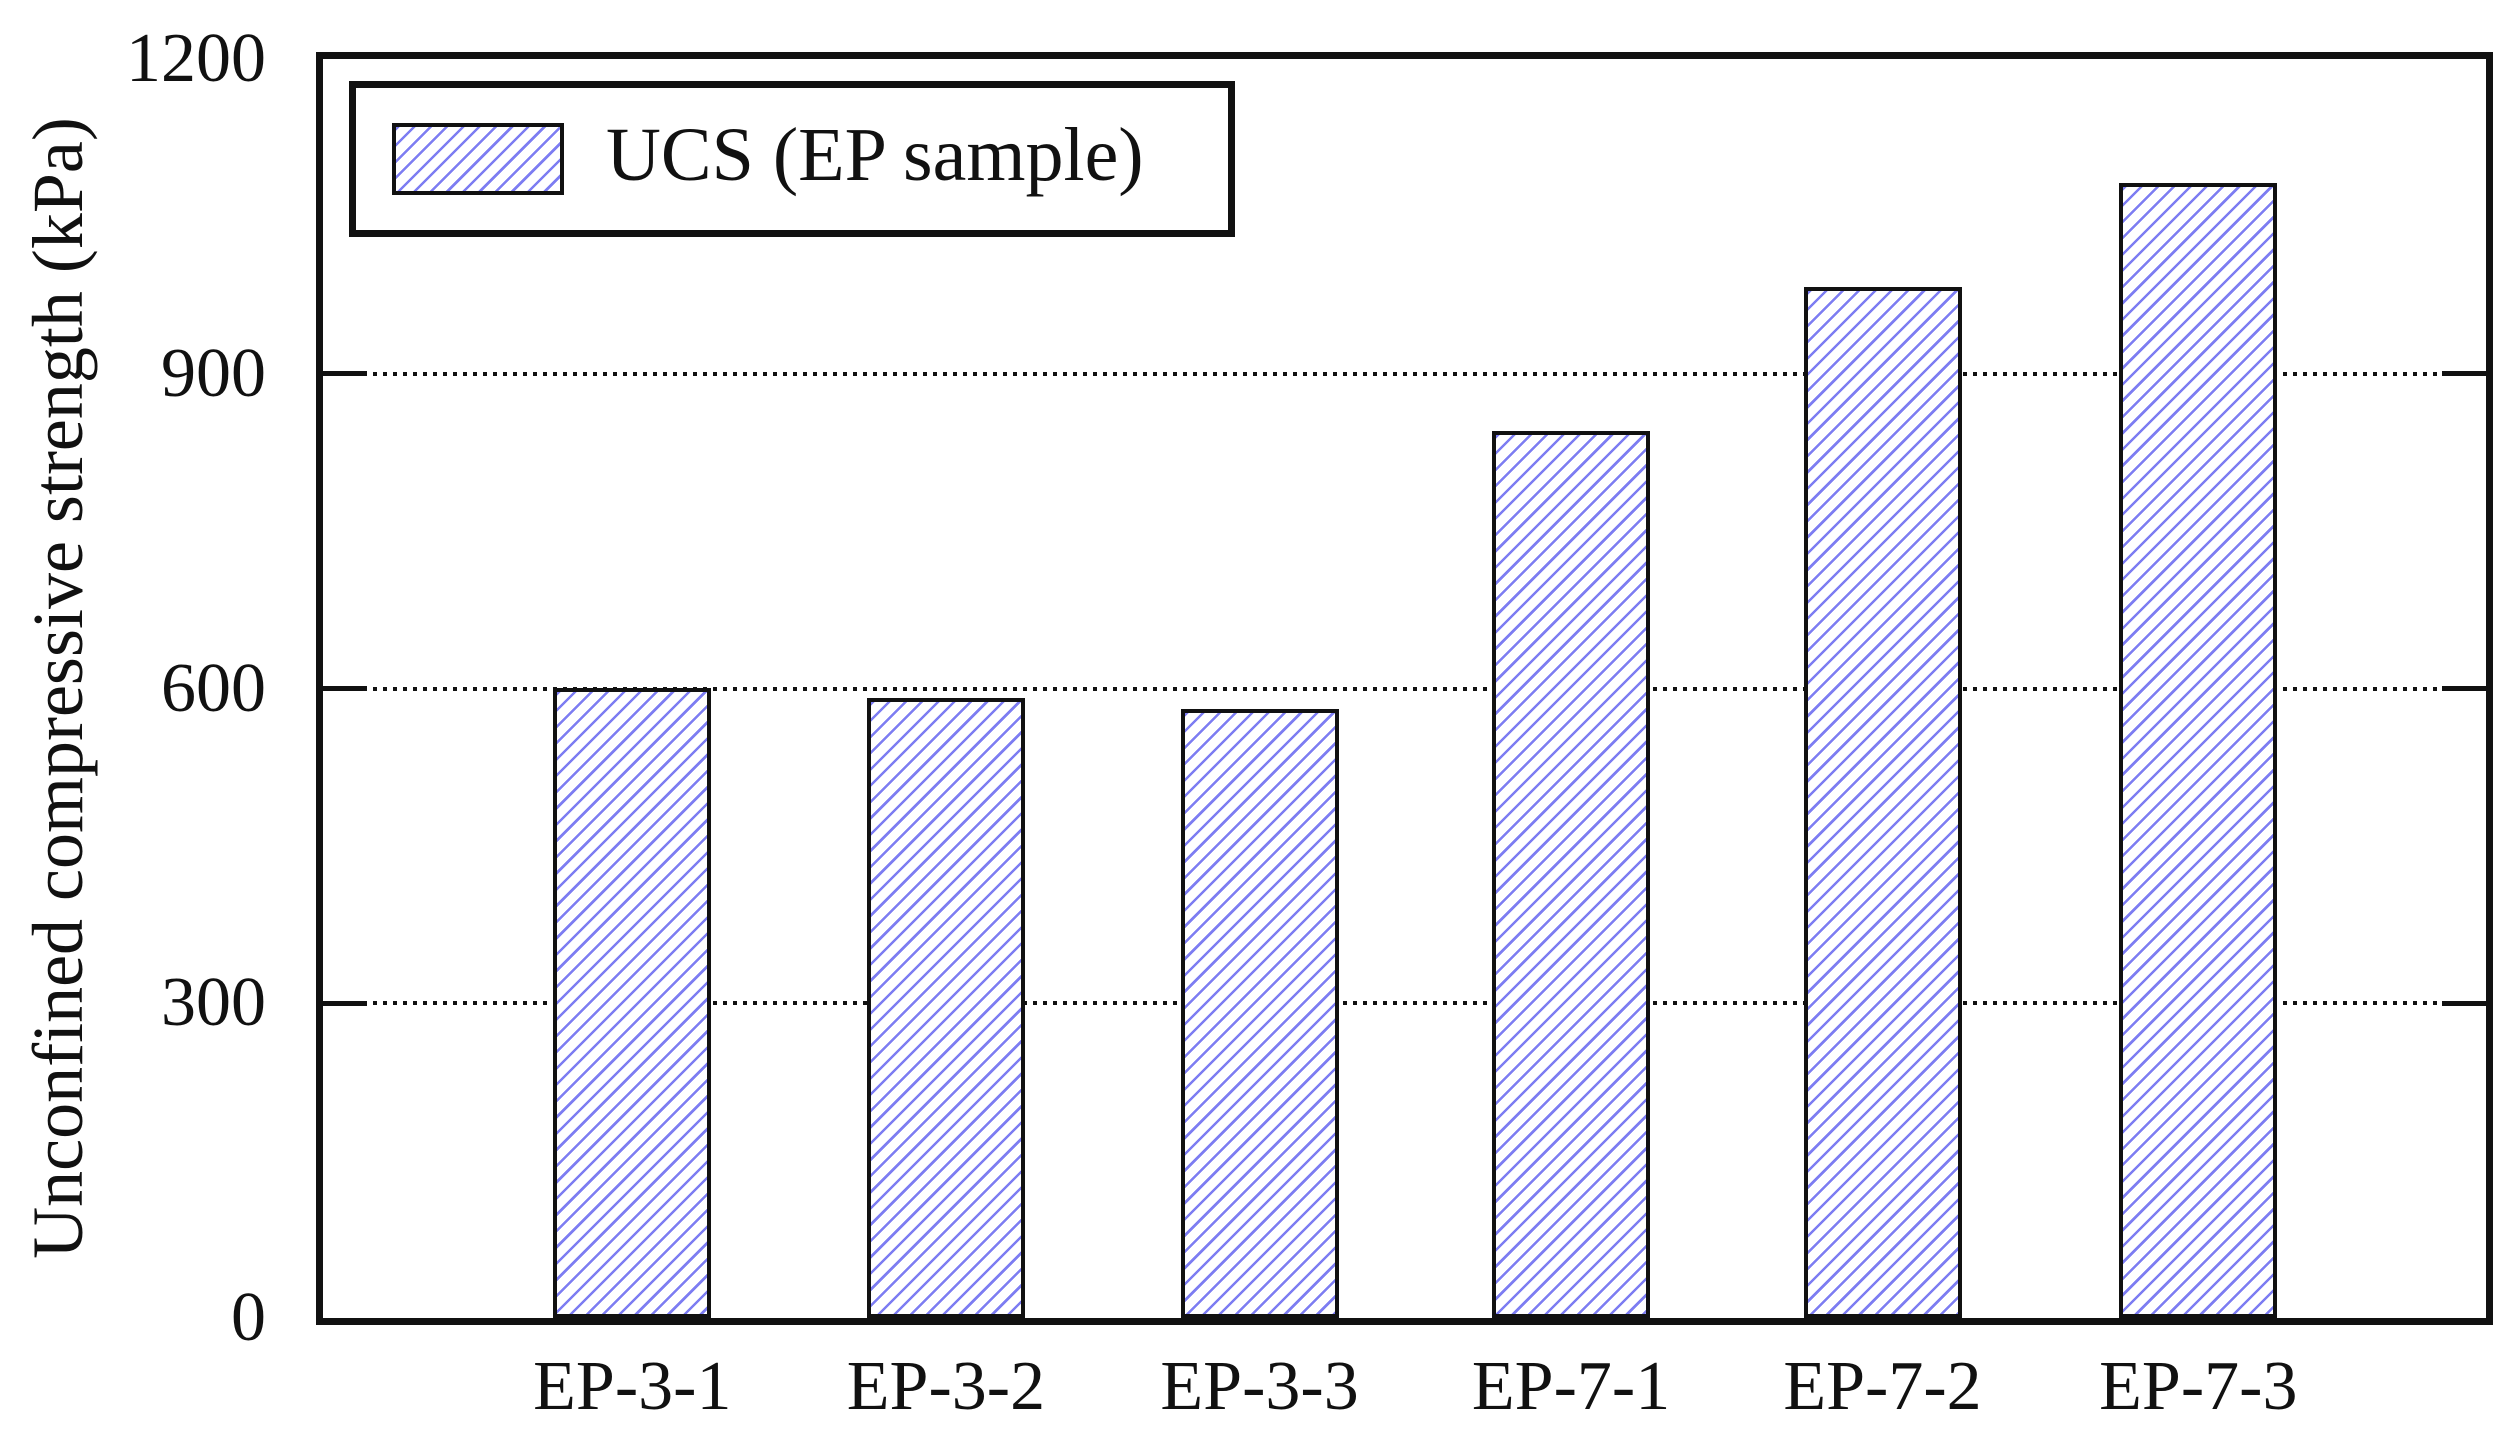 The image size is (2517, 1449). What do you see at coordinates (1571, 1386) in the screenshot?
I see `x-tick-label-EP-7-1: EP-7-1` at bounding box center [1571, 1386].